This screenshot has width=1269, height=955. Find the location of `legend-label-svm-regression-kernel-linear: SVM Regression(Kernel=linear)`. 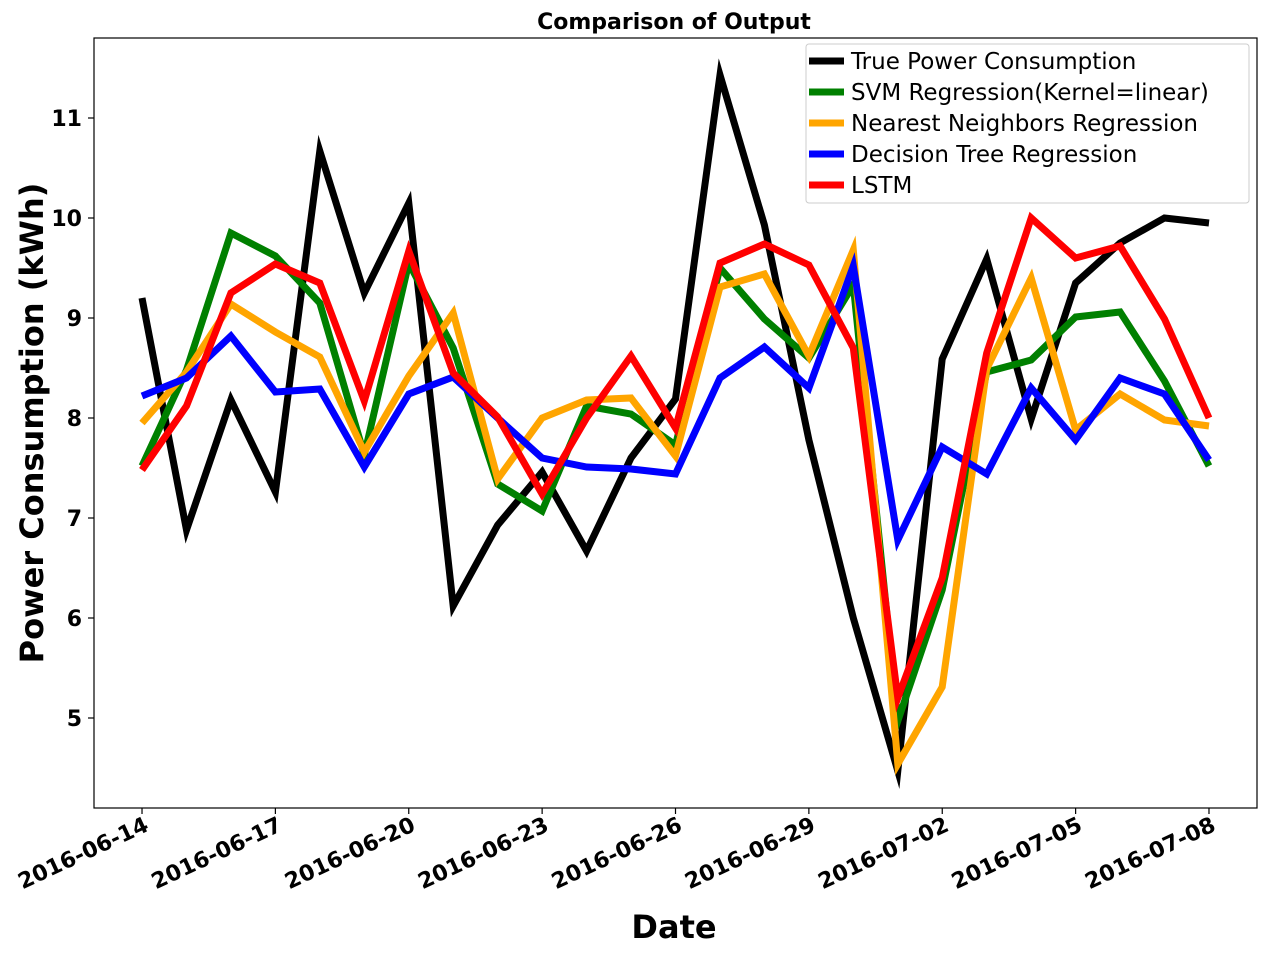

legend-label-svm-regression-kernel-linear: SVM Regression(Kernel=linear) is located at coordinates (1030, 93).